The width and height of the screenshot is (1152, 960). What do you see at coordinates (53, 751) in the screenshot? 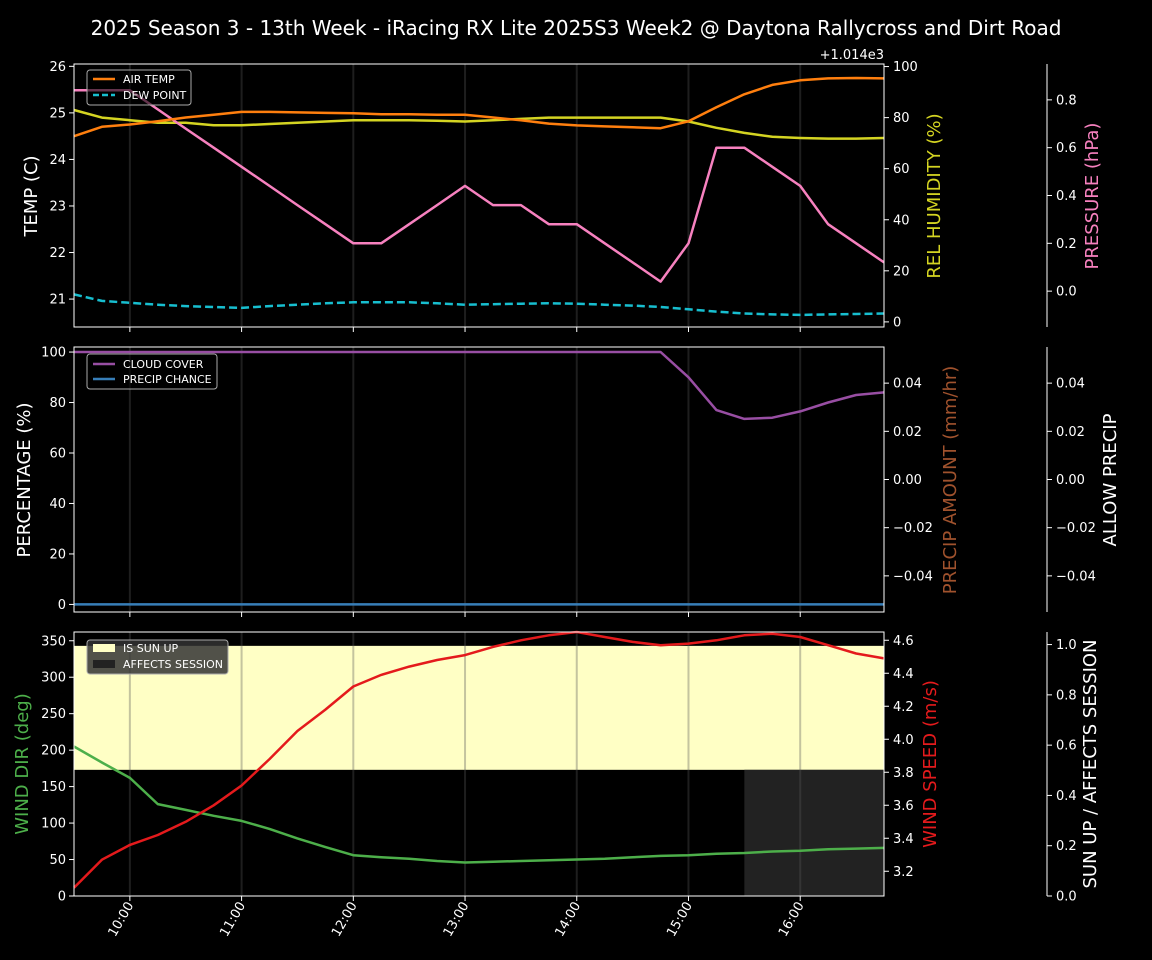
I see `y-tick-label: 200` at bounding box center [53, 751].